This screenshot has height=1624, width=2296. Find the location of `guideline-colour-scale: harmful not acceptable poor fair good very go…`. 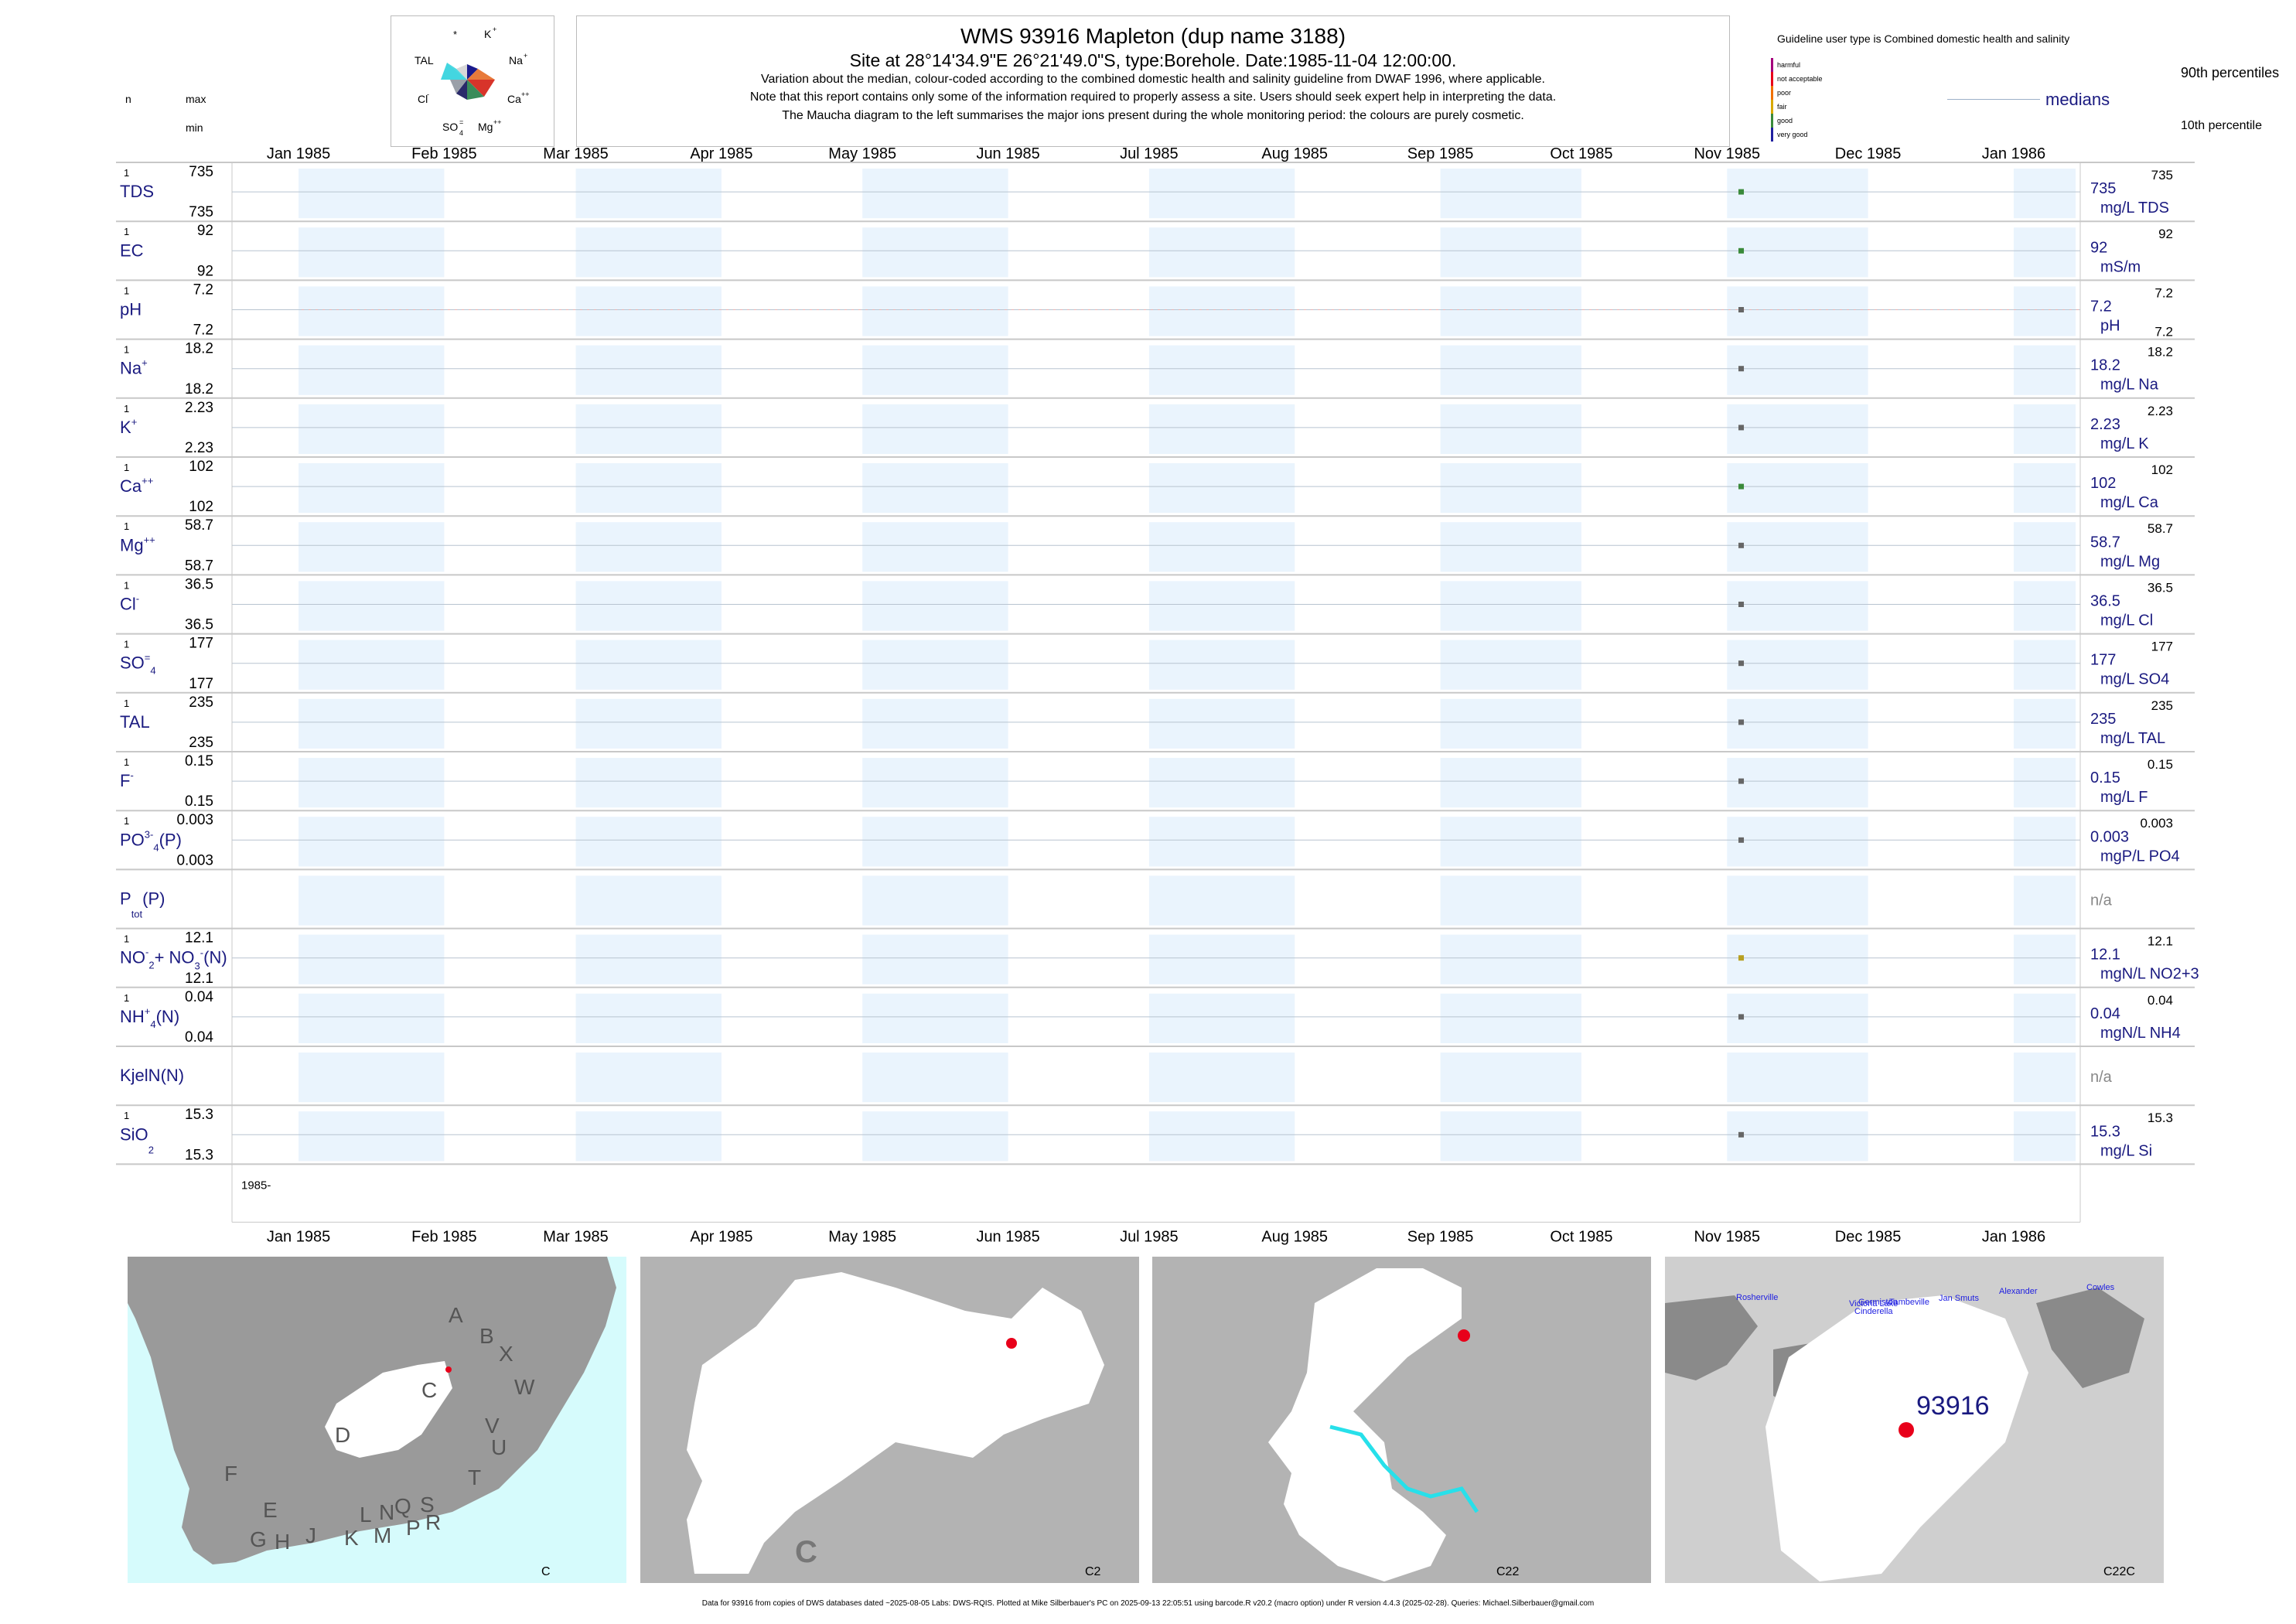

guideline-colour-scale: harmful not acceptable poor fair good very go… is located at coordinates (1797, 100).